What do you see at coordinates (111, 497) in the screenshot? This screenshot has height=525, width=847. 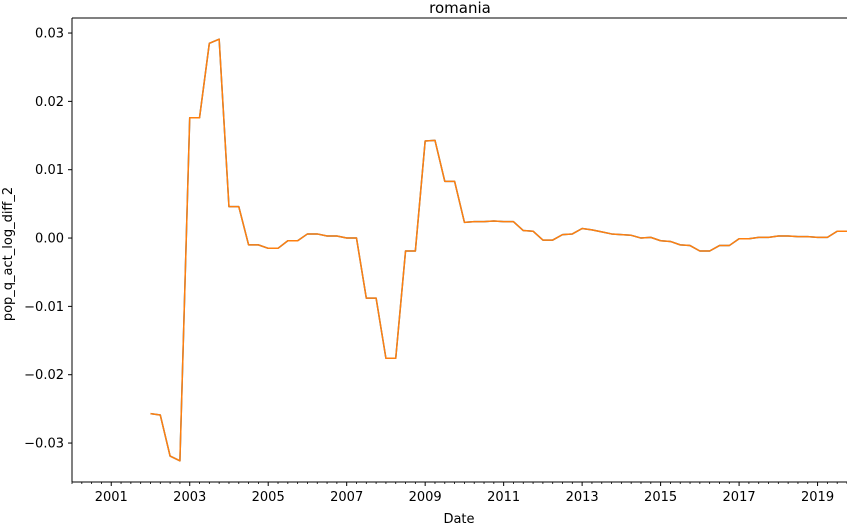 I see `x-tick-label: 2001` at bounding box center [111, 497].